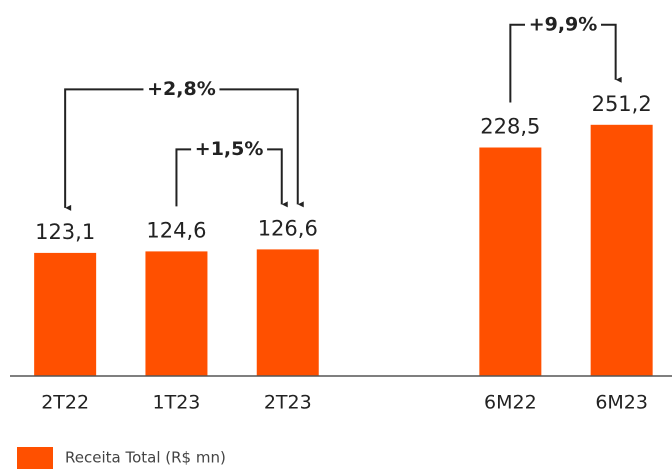  I want to click on value-label: 228,5, so click(510, 127).